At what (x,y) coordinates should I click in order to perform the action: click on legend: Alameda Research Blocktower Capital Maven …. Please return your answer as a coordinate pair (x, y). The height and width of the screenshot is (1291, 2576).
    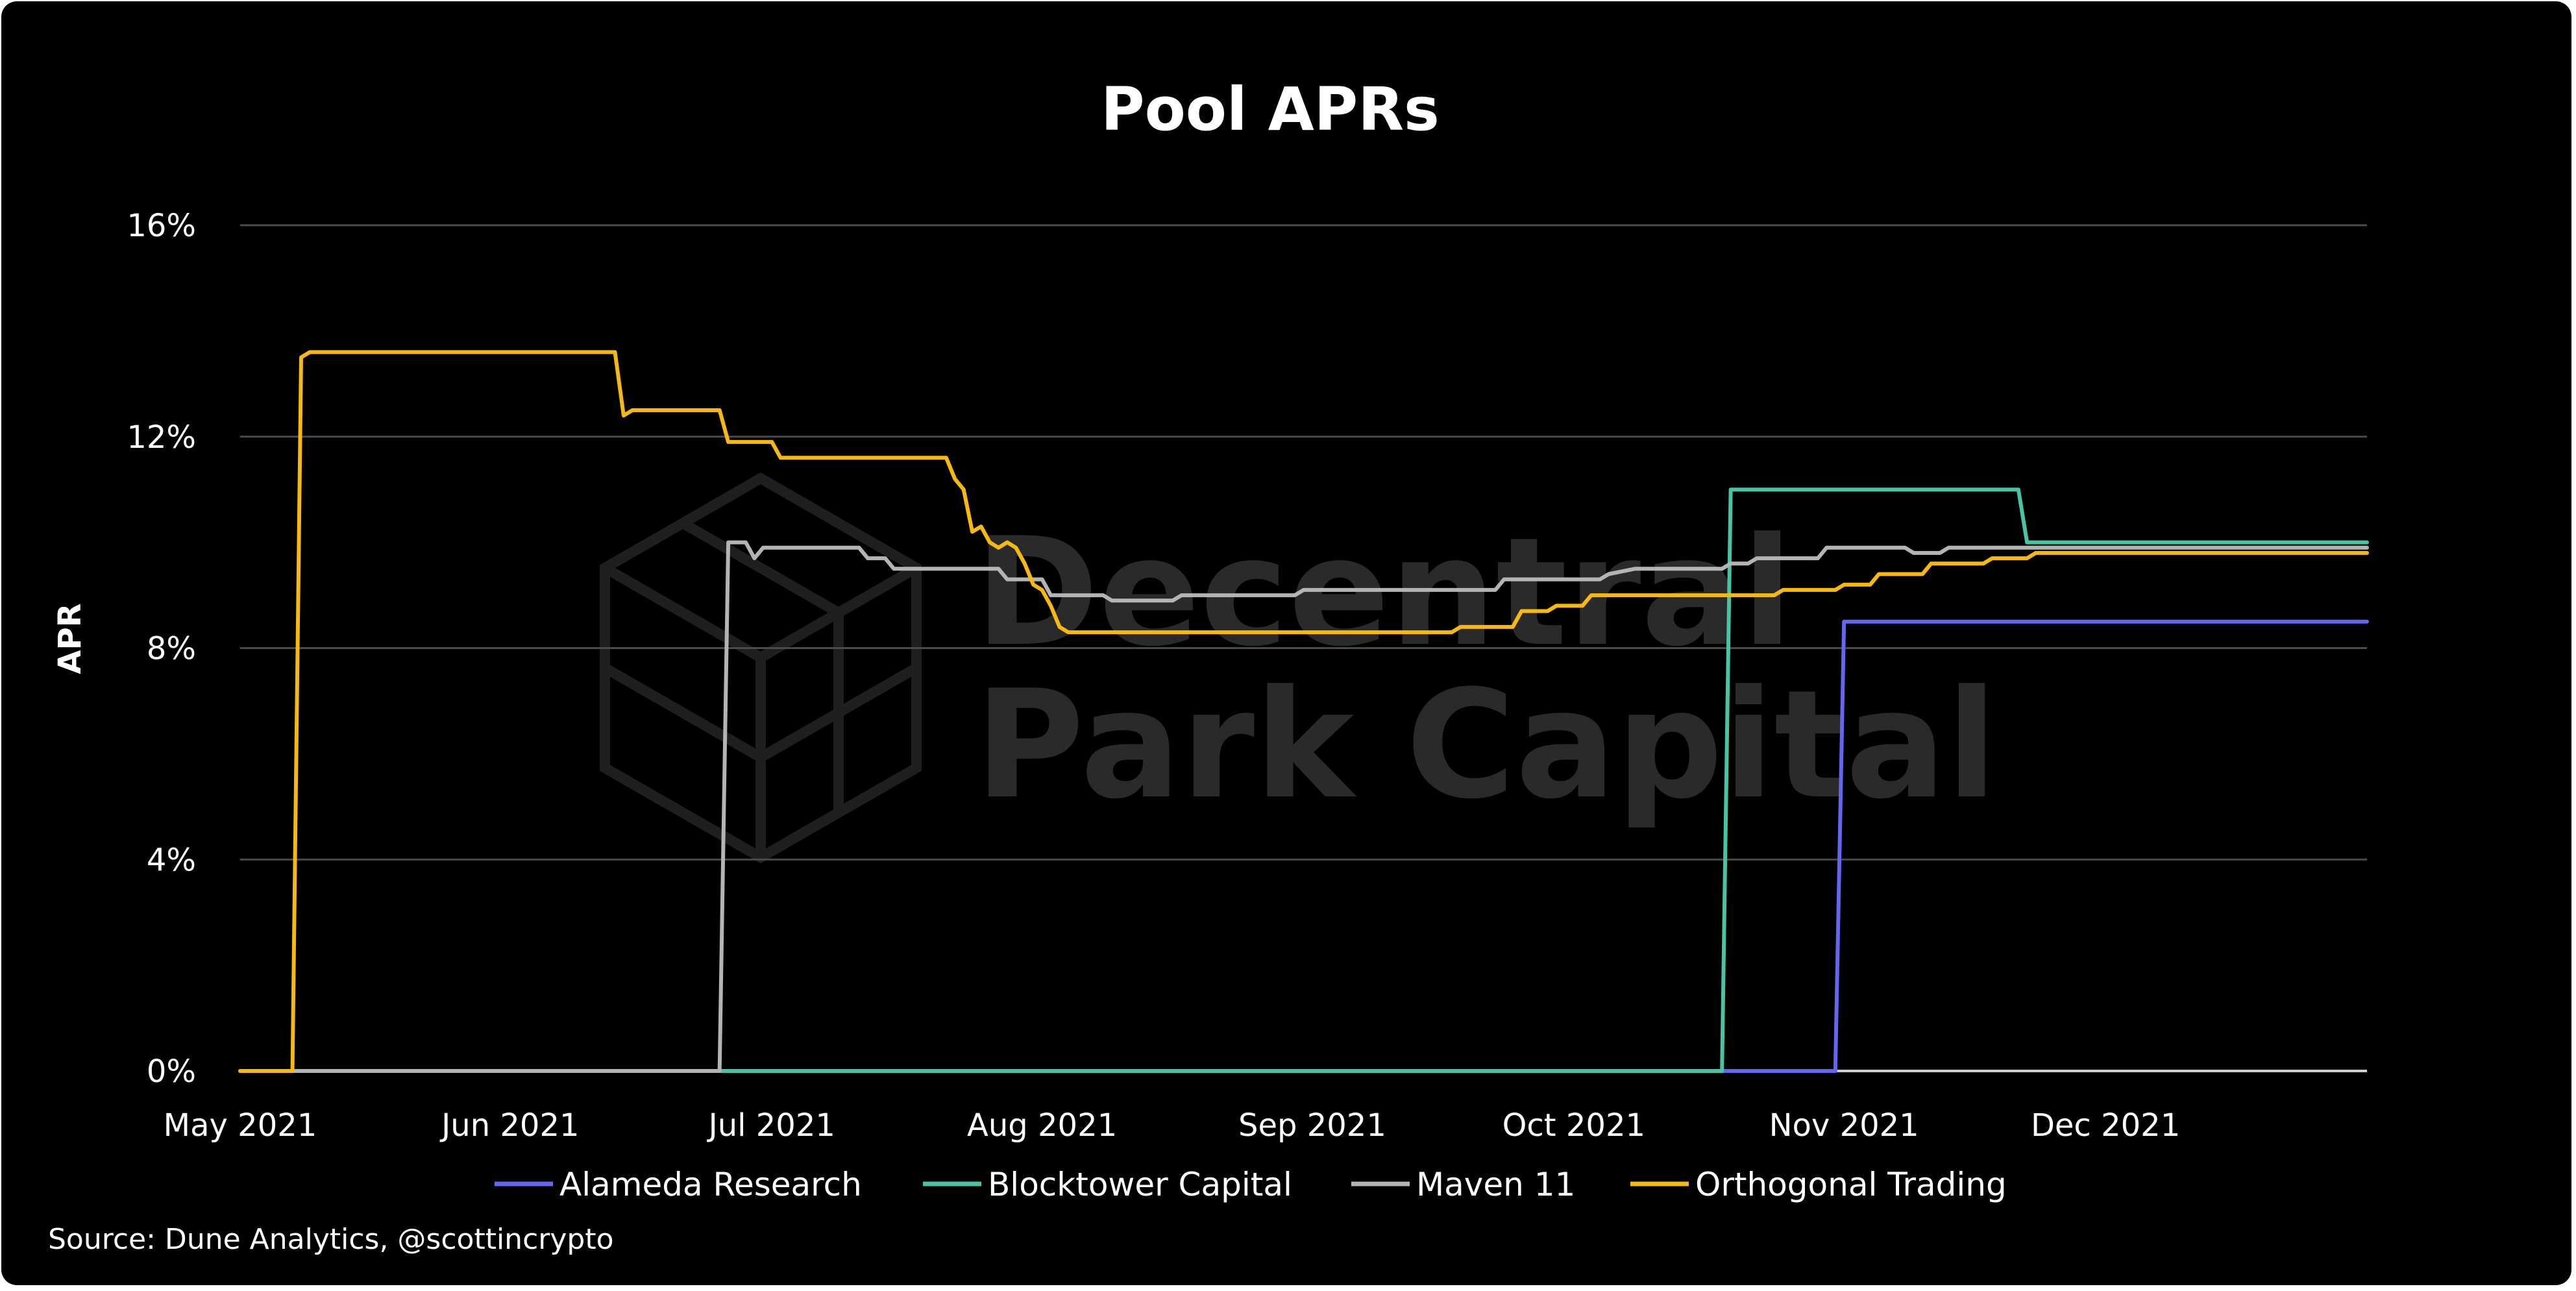
    Looking at the image, I should click on (1251, 1184).